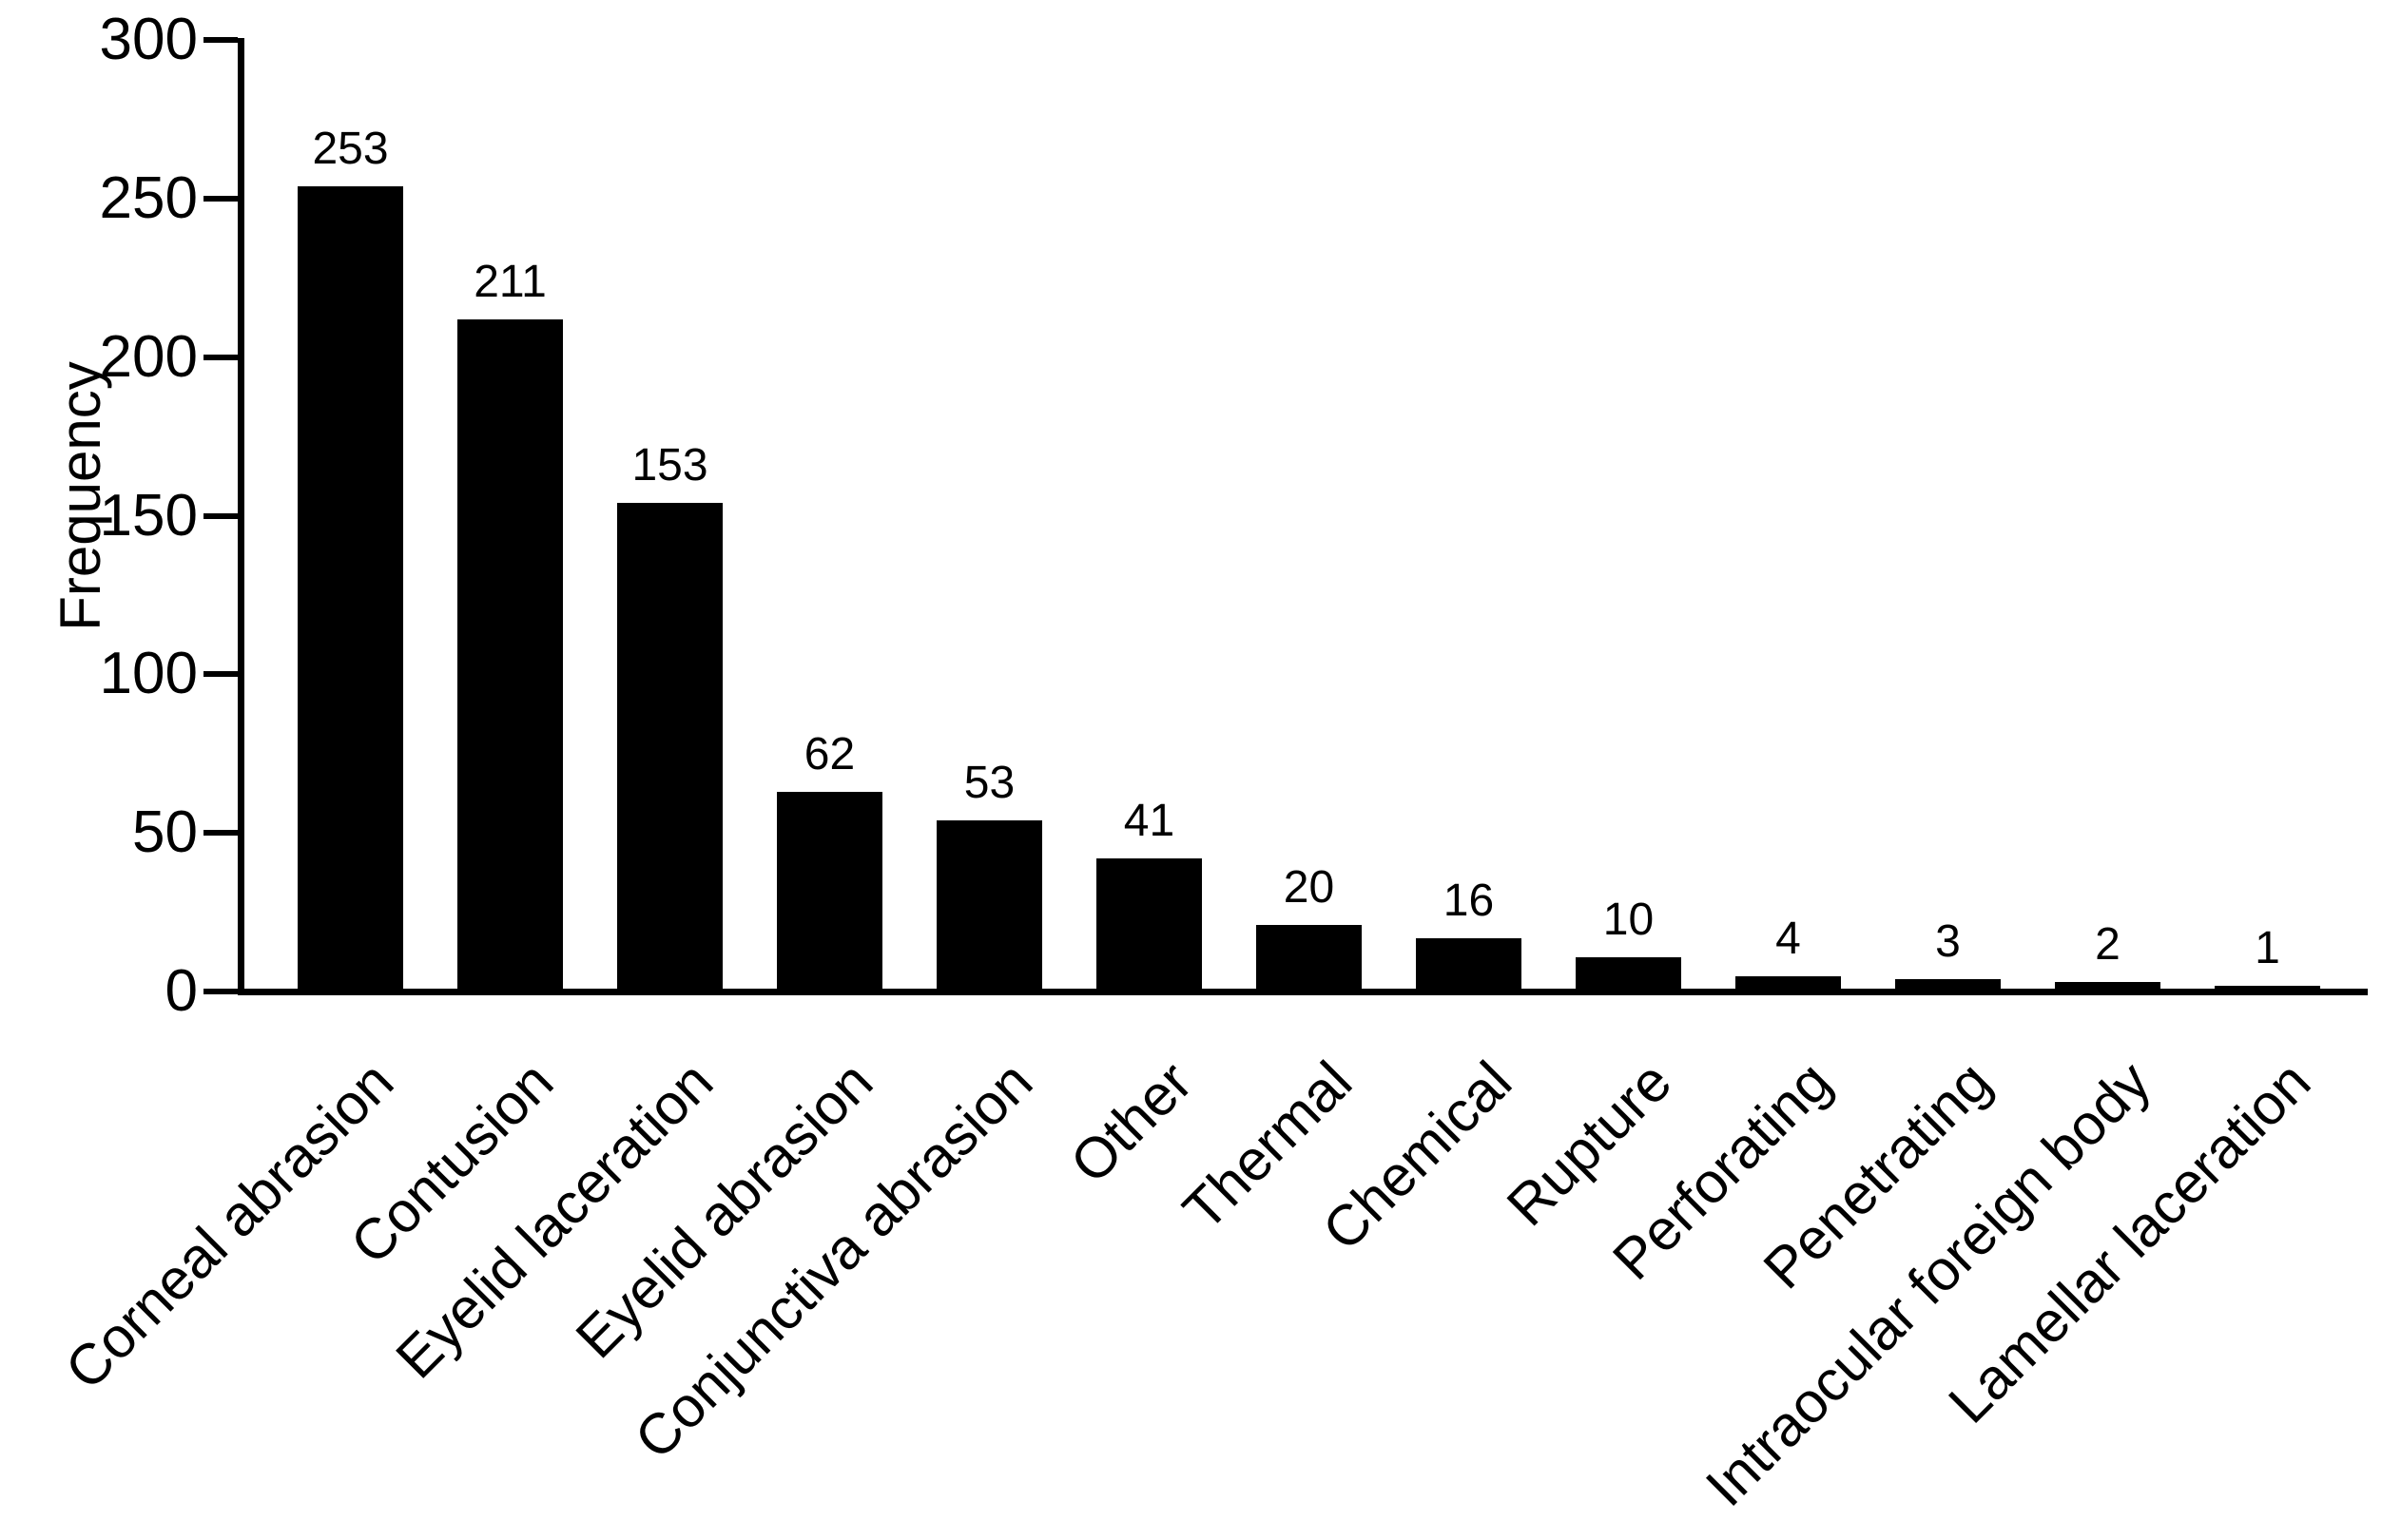 This screenshot has height=1540, width=2382. Describe the element at coordinates (181, 991) in the screenshot. I see `y-tick-label: 0` at that location.